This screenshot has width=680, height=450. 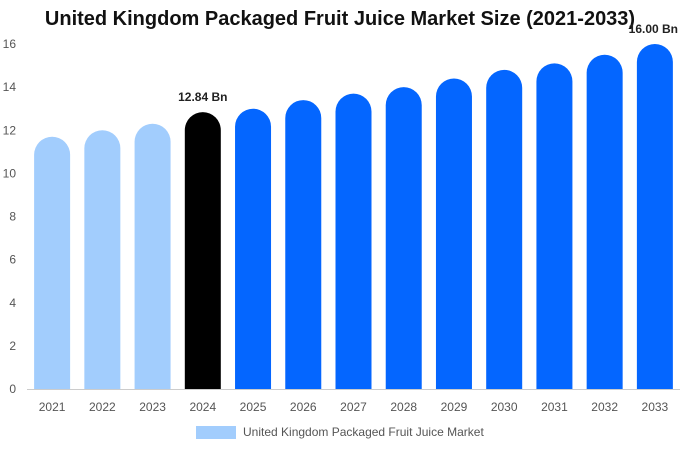 I want to click on y-tick-label: 2, so click(x=12, y=346).